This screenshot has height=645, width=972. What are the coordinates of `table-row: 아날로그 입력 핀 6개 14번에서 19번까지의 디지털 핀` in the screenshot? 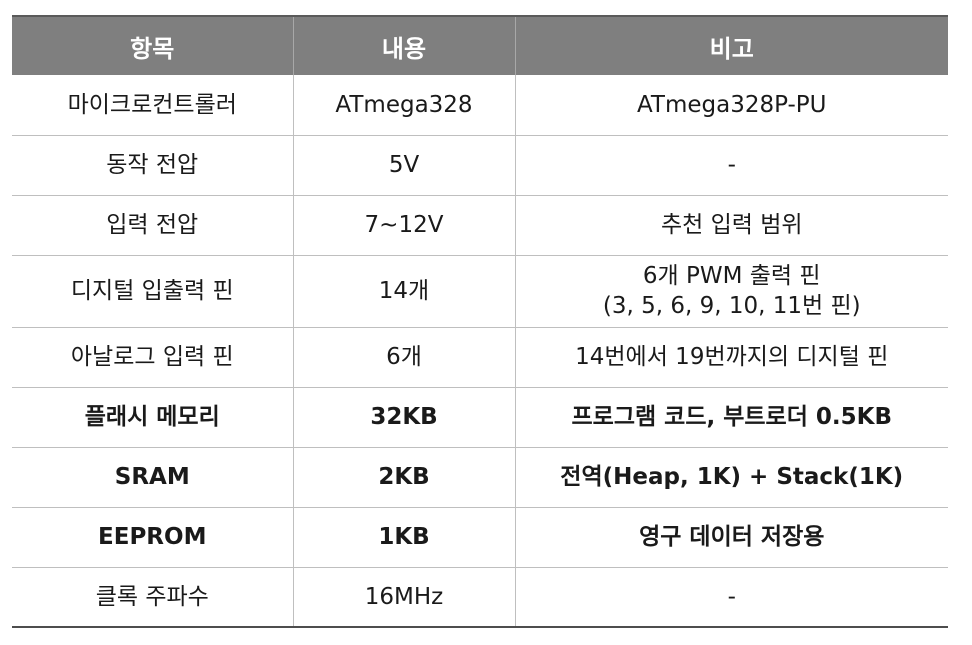 It's located at (480, 357).